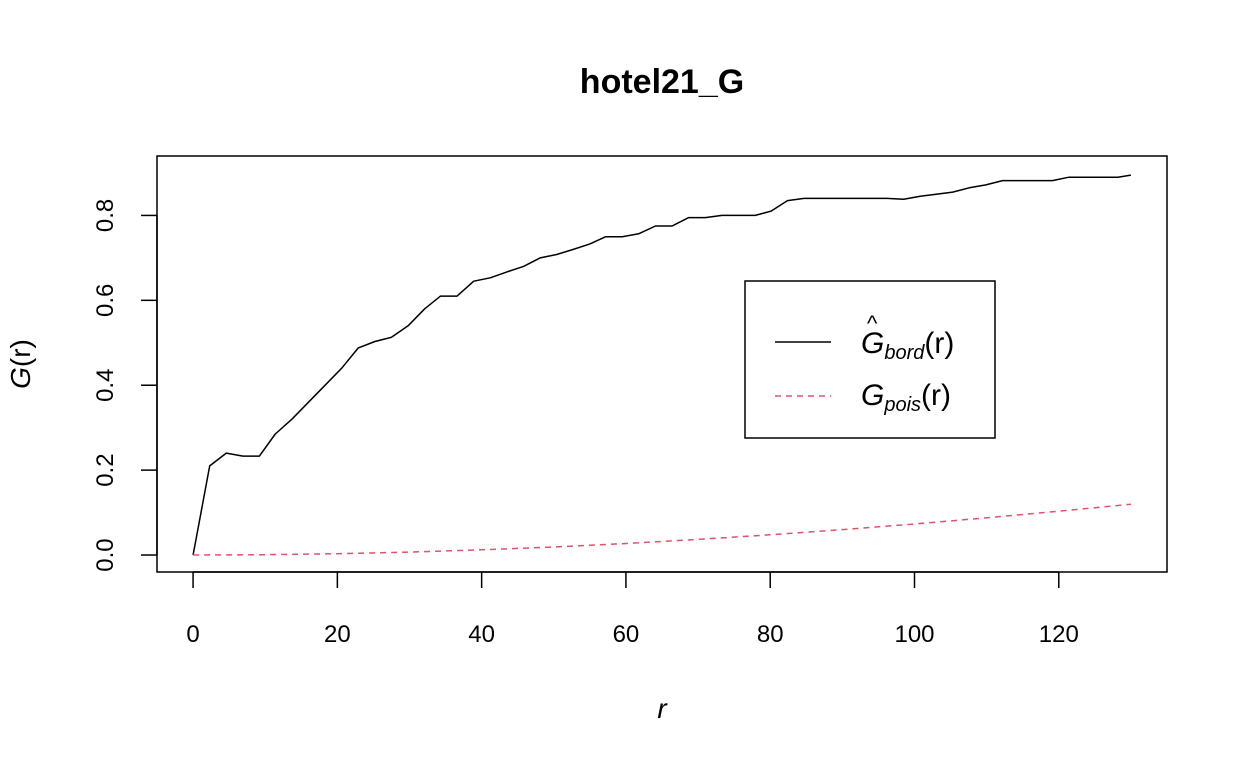 The image size is (1248, 768). Describe the element at coordinates (914, 634) in the screenshot. I see `x-tick-label: 100` at that location.